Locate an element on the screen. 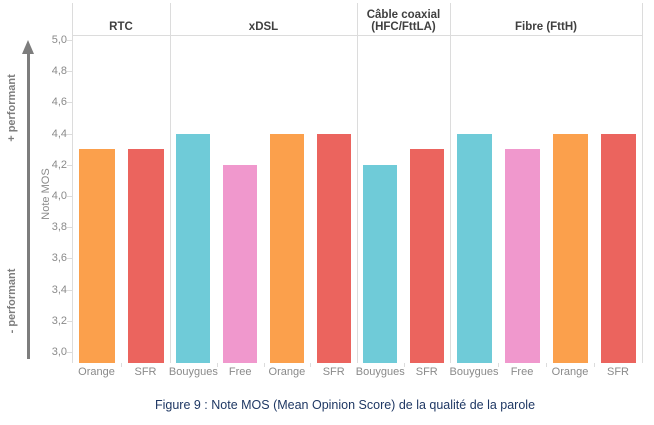 The image size is (654, 425). y-tick-label: 3,4 is located at coordinates (59, 289).